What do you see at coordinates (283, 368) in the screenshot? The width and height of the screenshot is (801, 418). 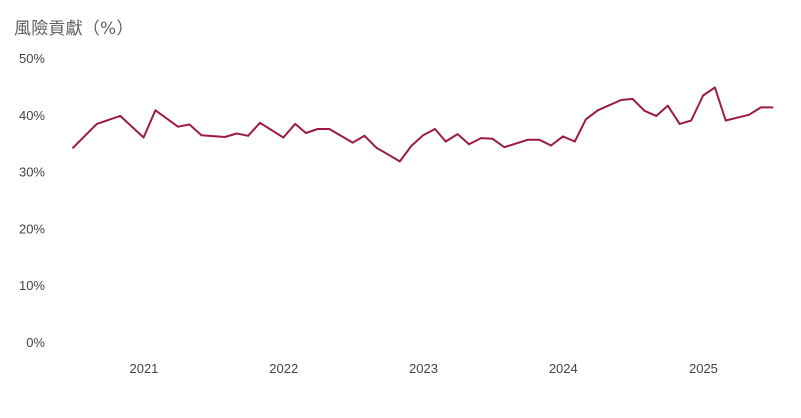 I see `x-tick-label: 2022` at bounding box center [283, 368].